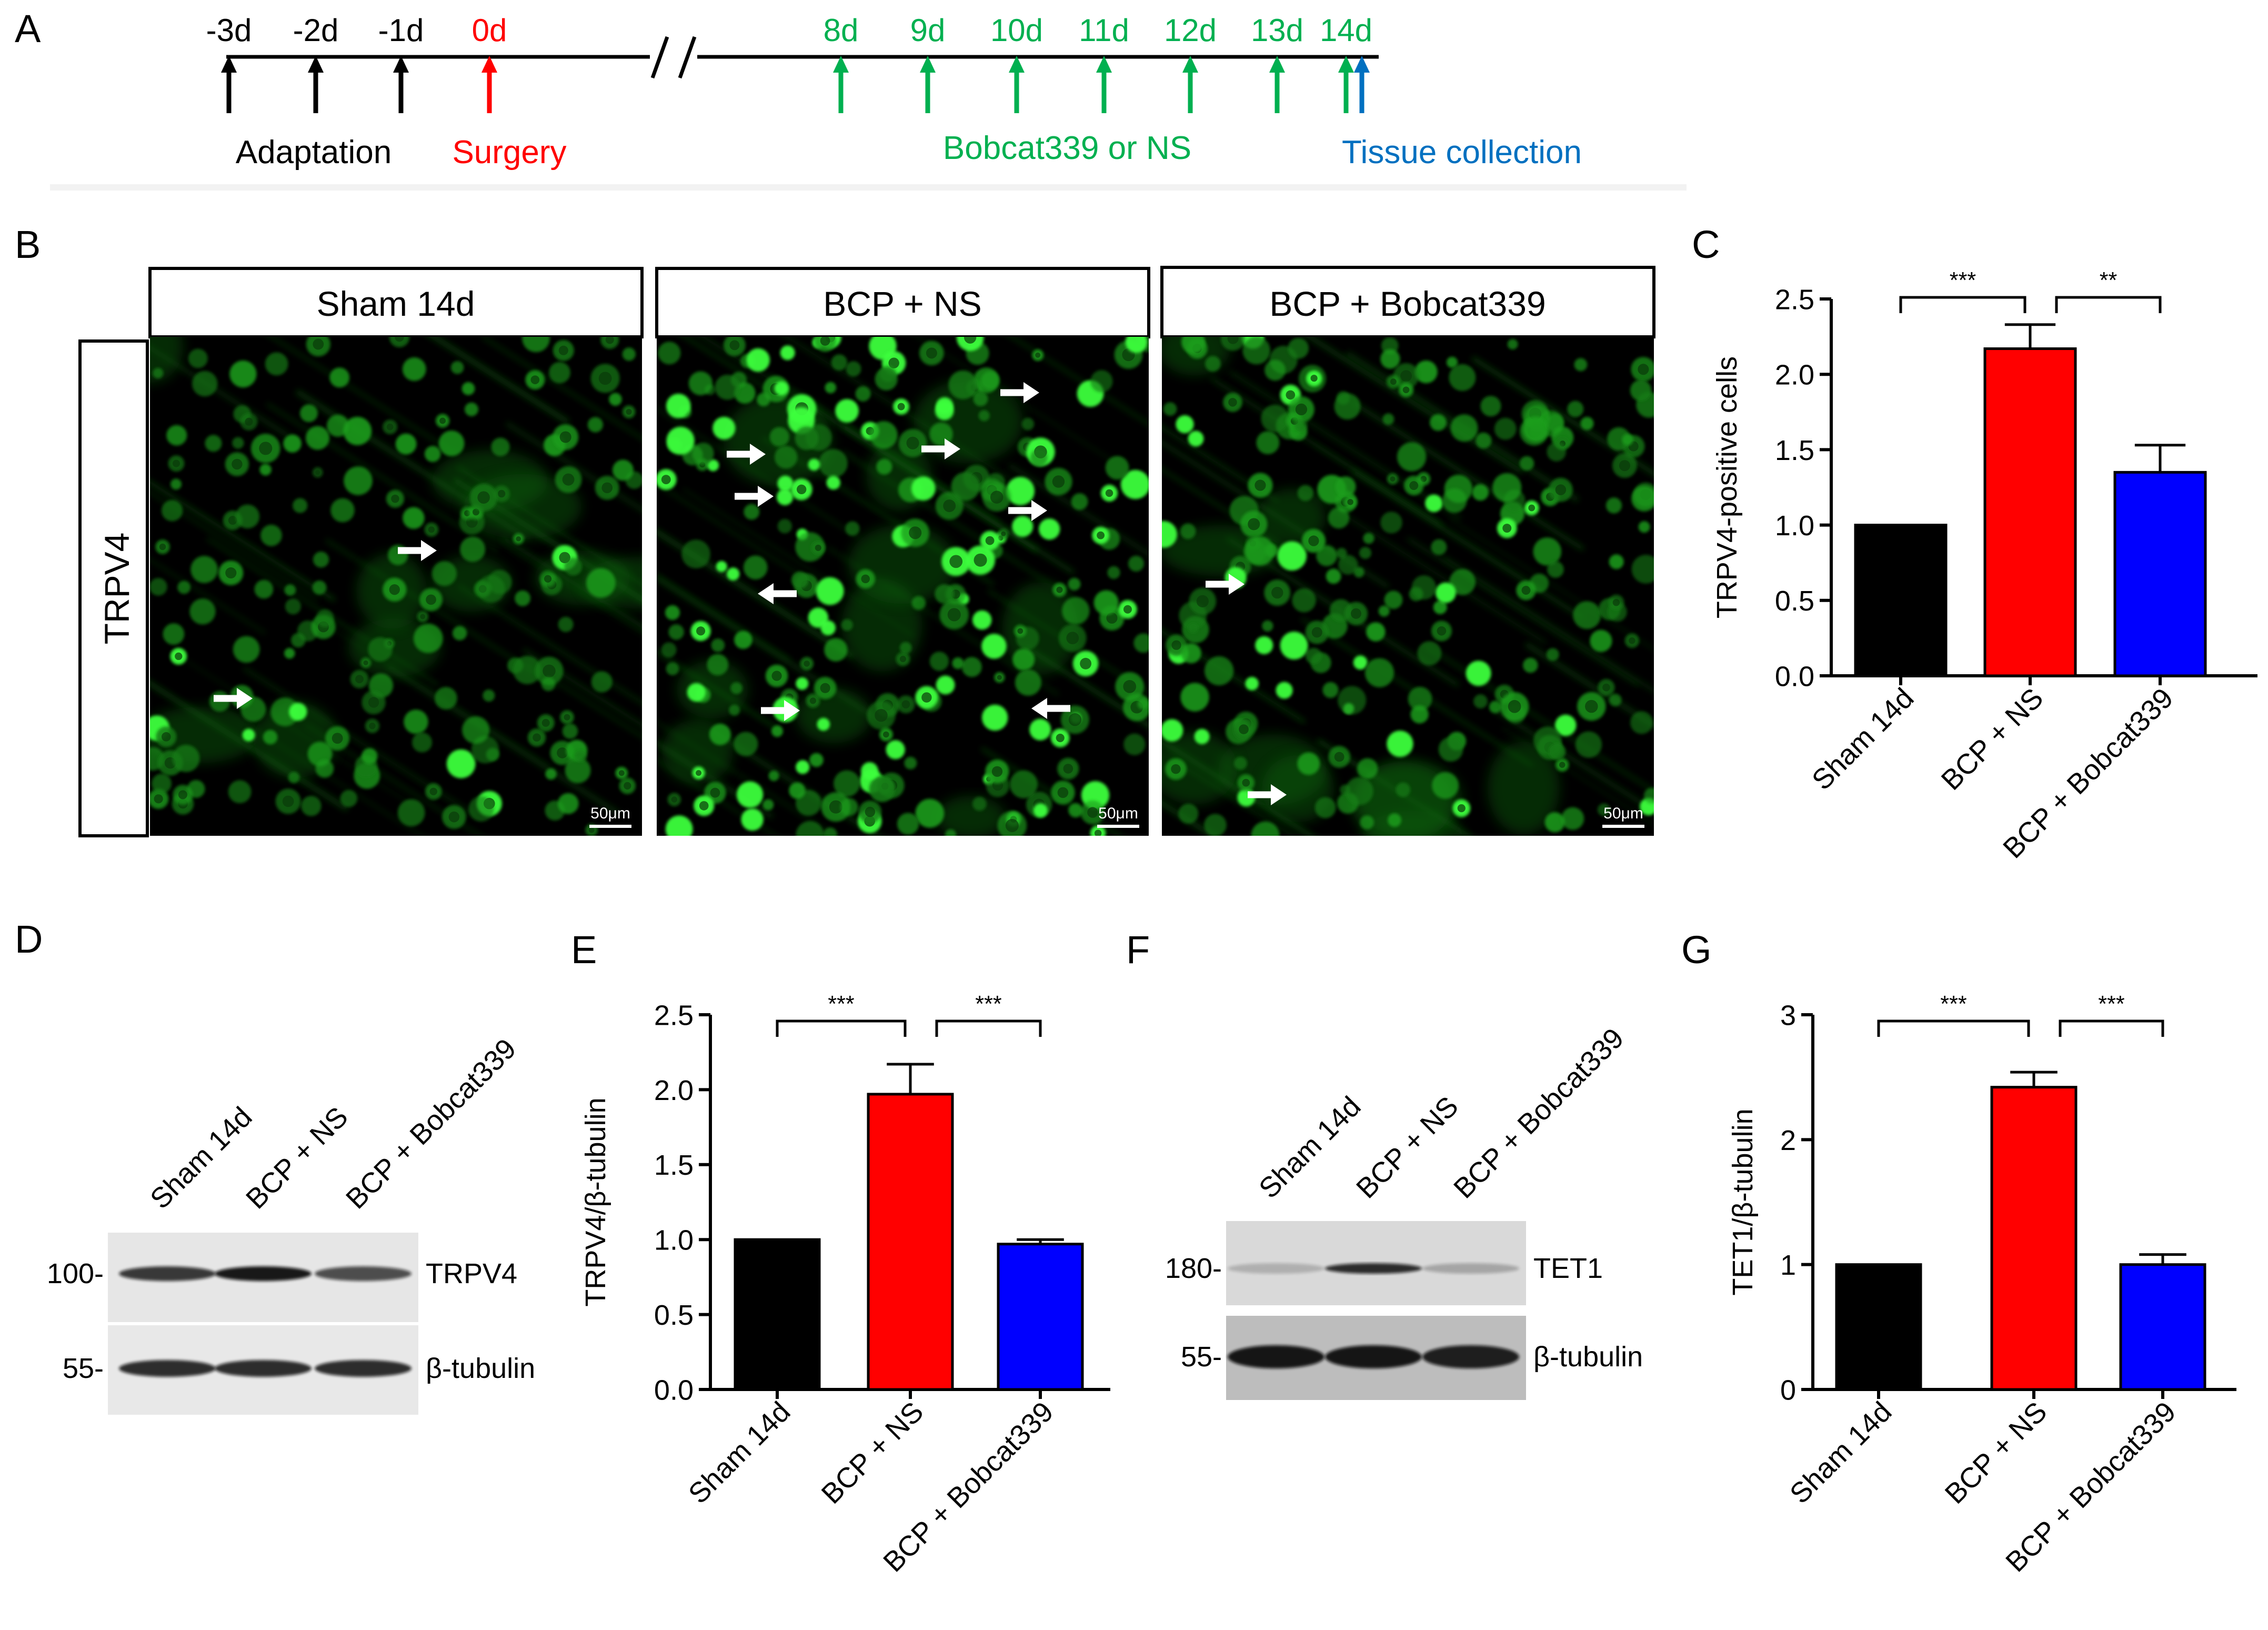  What do you see at coordinates (1118, 813) in the screenshot?
I see `scale-bar-label: 50μm` at bounding box center [1118, 813].